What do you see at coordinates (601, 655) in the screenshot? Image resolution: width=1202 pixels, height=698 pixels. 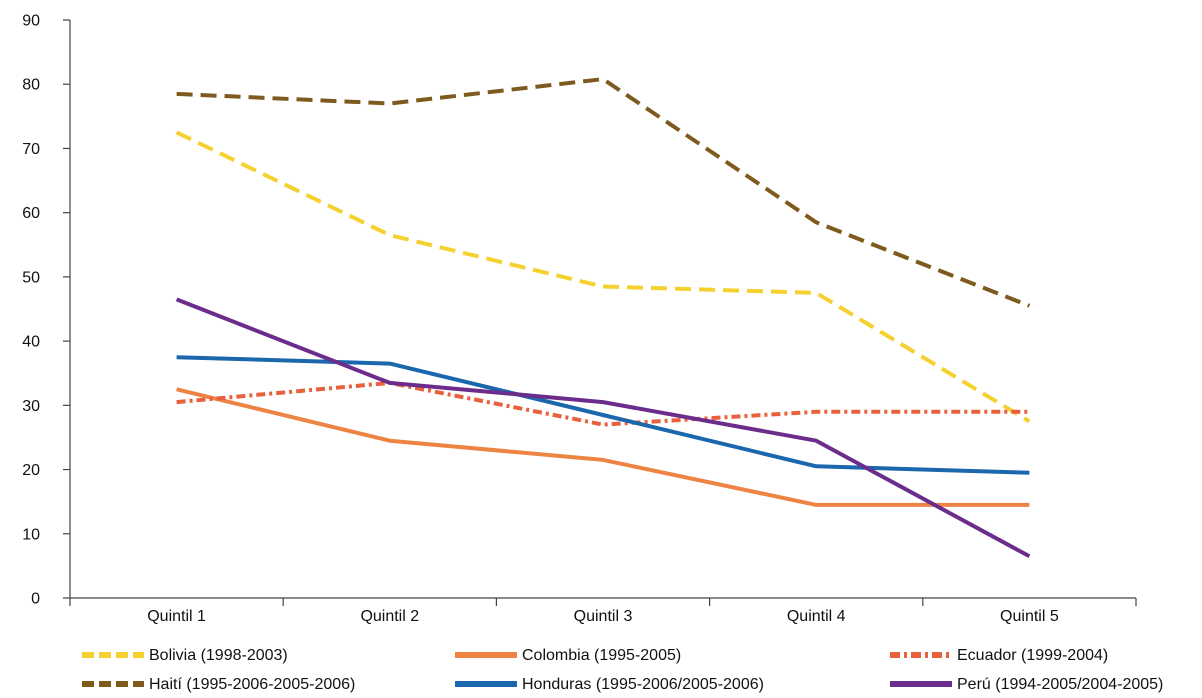 I see `legend-label: Colombia (1995-2005)` at bounding box center [601, 655].